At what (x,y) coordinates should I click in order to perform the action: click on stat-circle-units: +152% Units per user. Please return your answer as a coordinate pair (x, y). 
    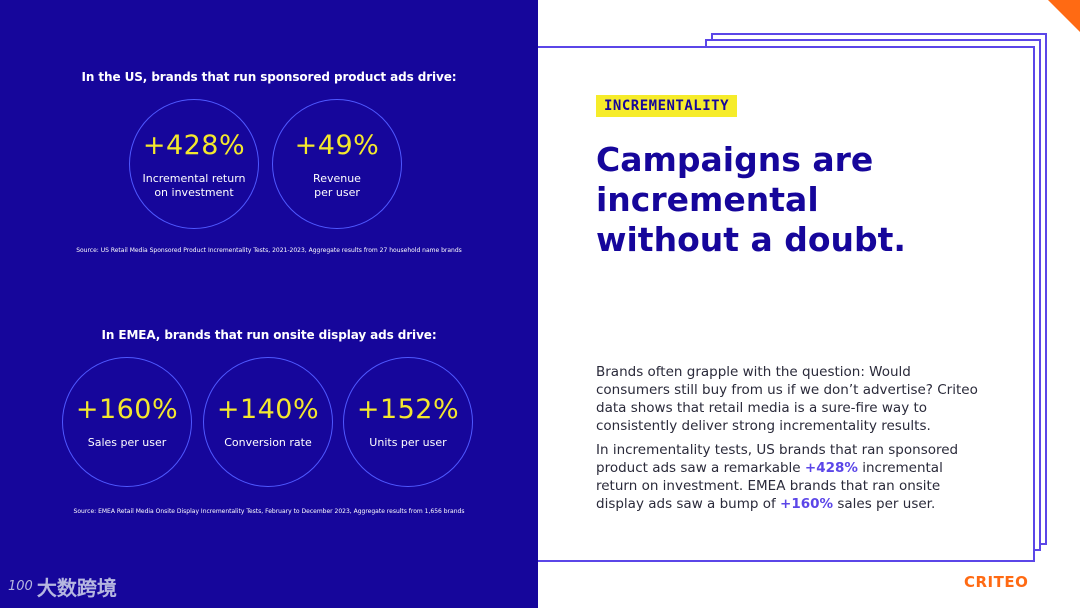
    Looking at the image, I should click on (408, 422).